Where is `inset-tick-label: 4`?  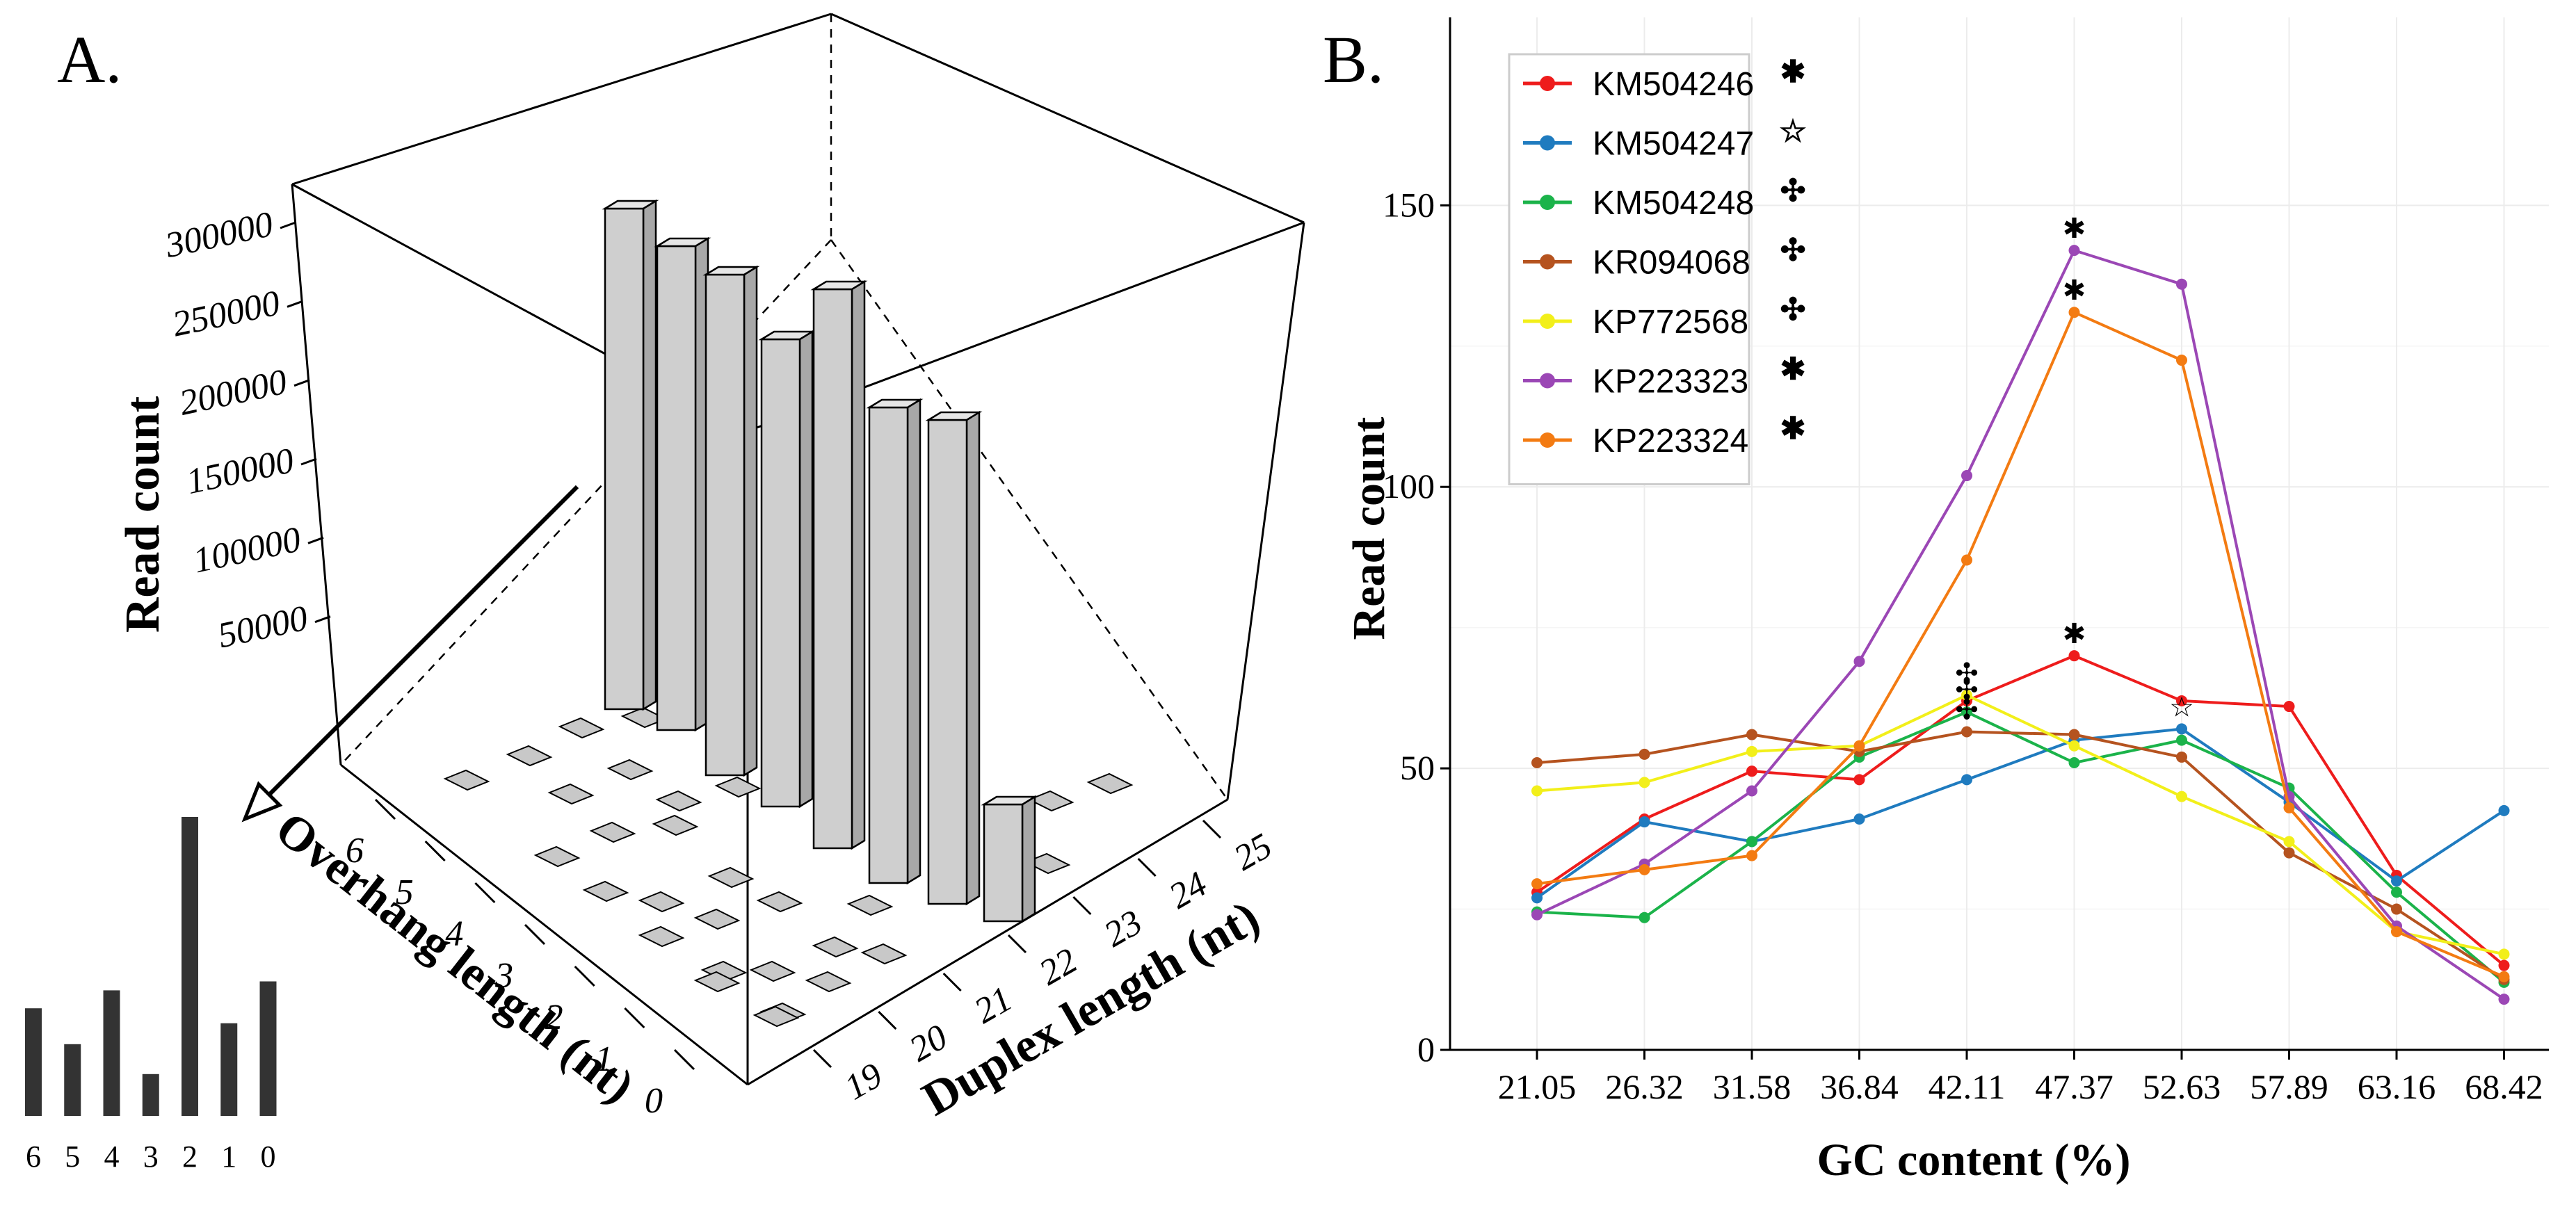 inset-tick-label: 4 is located at coordinates (112, 1157).